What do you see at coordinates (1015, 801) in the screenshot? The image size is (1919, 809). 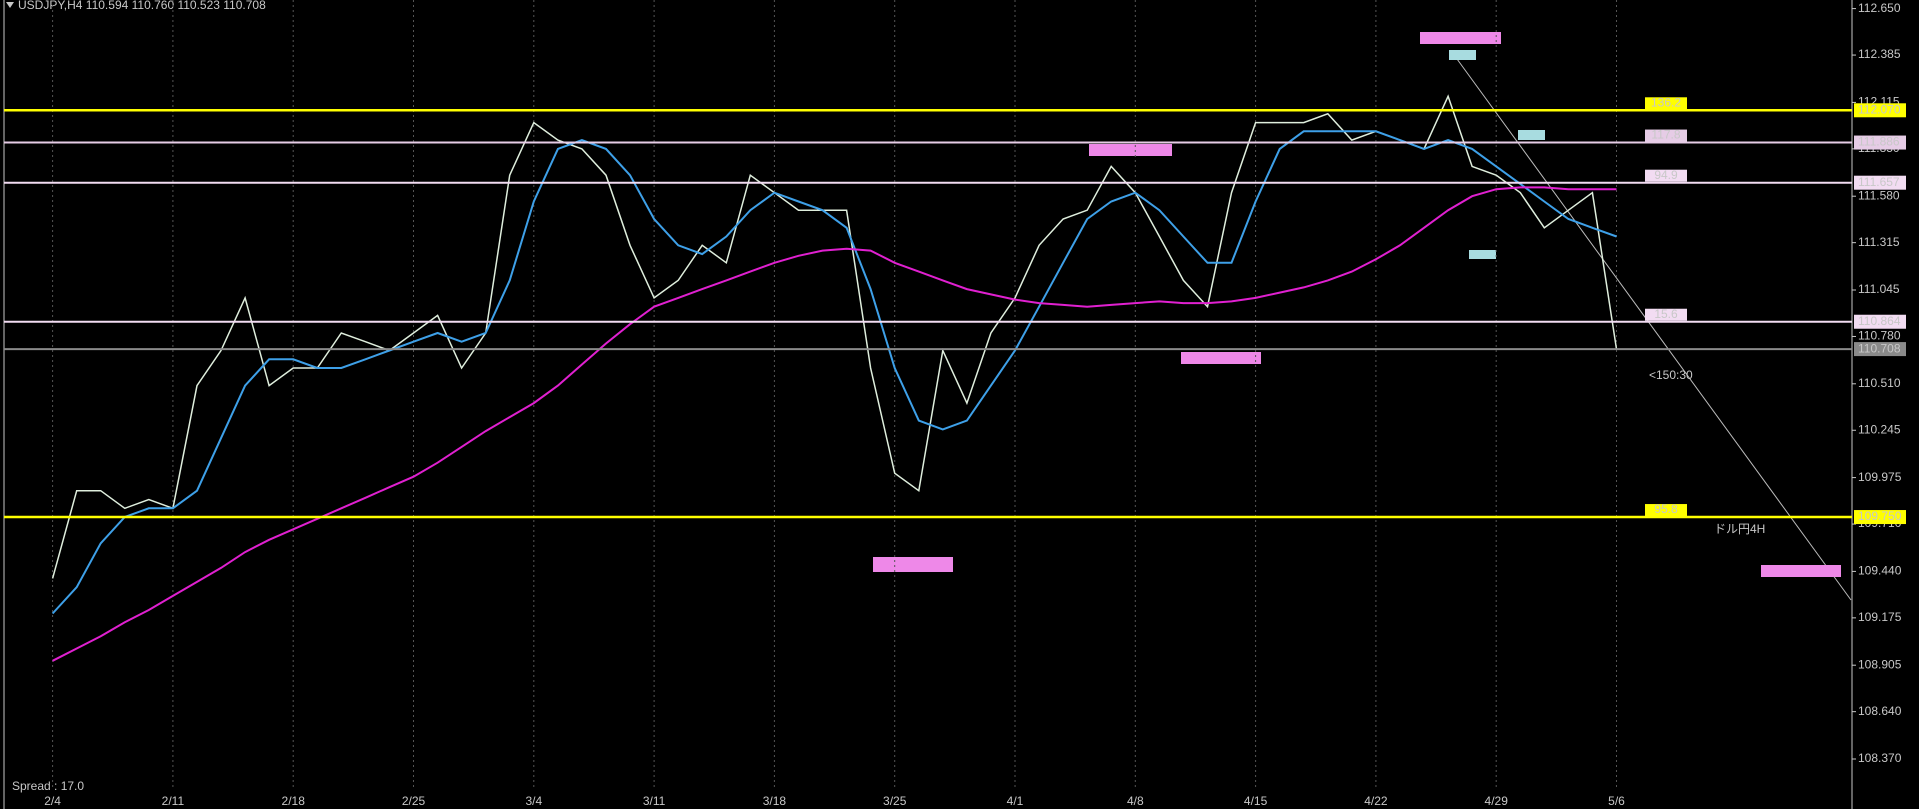 I see `x-tick-label: 4/1` at bounding box center [1015, 801].